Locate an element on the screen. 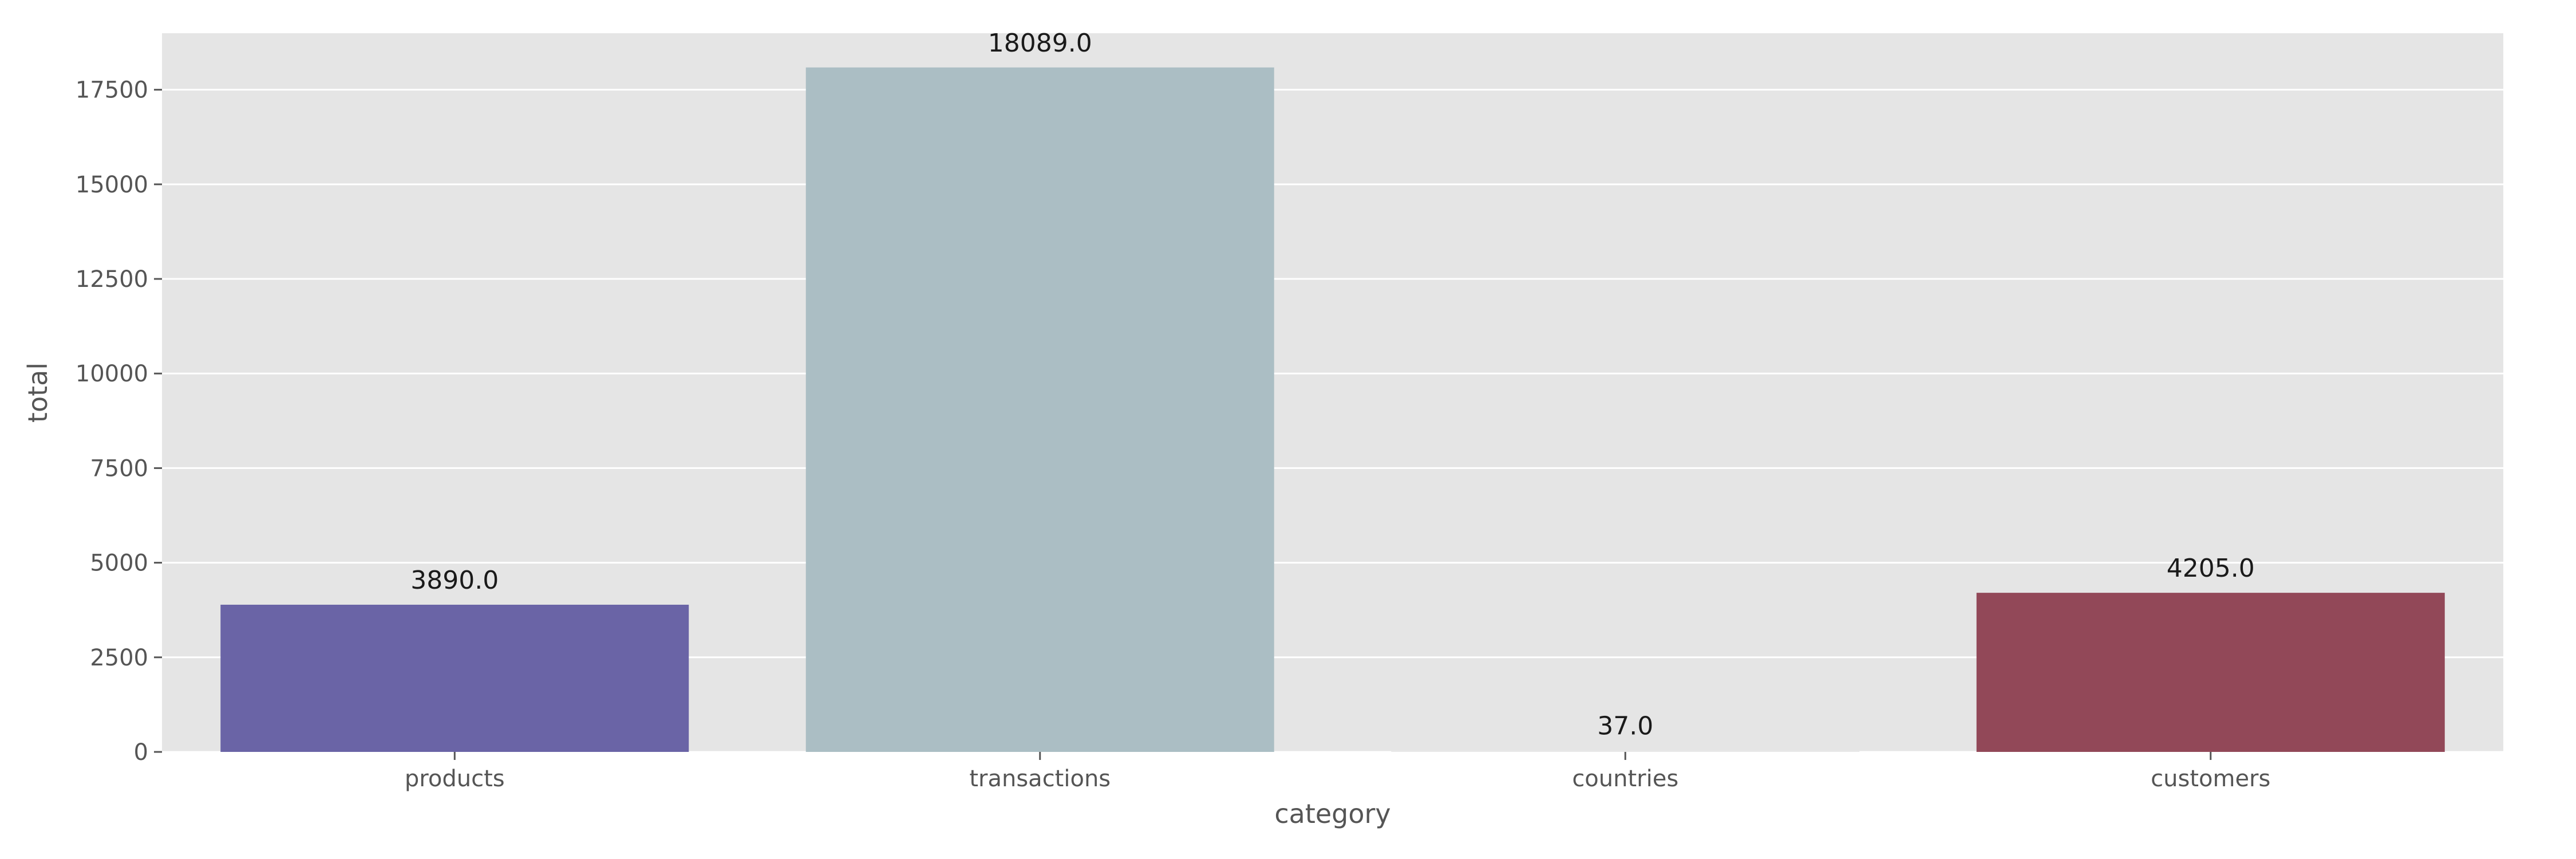 Image resolution: width=2576 pixels, height=859 pixels. bar-products is located at coordinates (454, 678).